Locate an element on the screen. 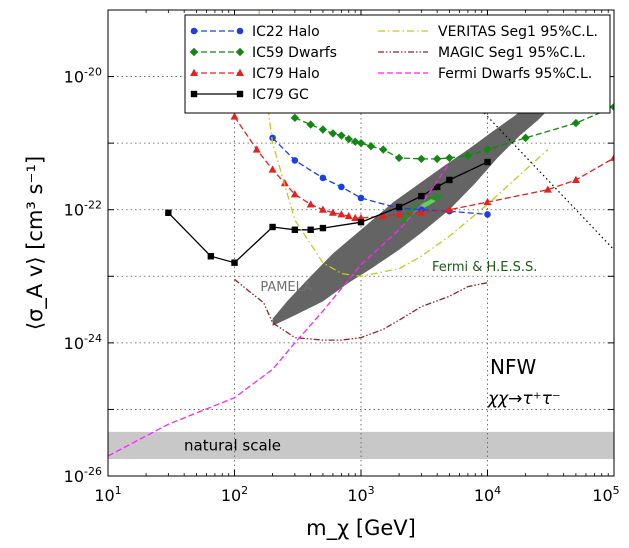 The width and height of the screenshot is (629, 548). legend-label: Fermi Dwarfs 95%C.L. is located at coordinates (515, 74).